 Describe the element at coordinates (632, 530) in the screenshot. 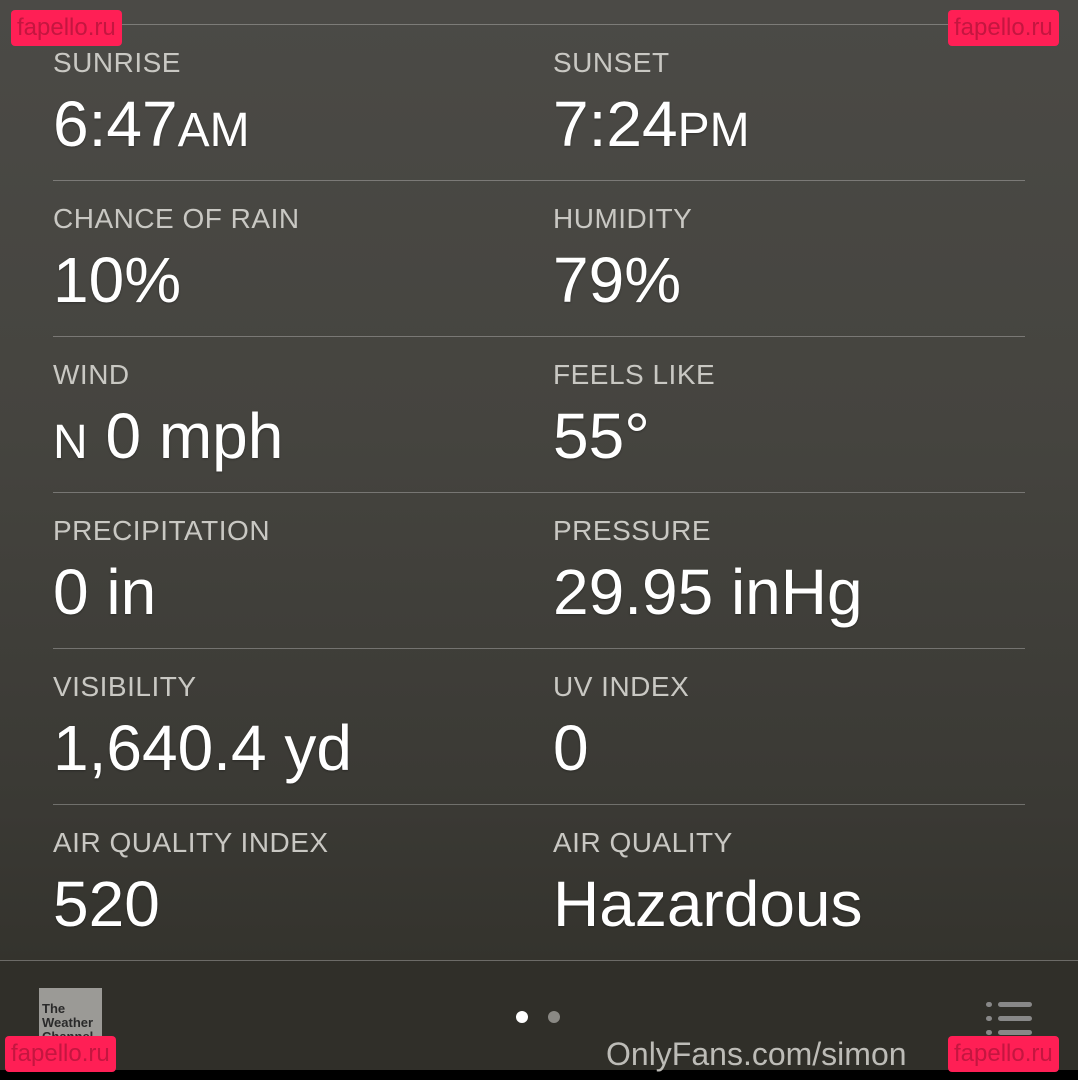

I see `detail-label: PRESSURE` at that location.